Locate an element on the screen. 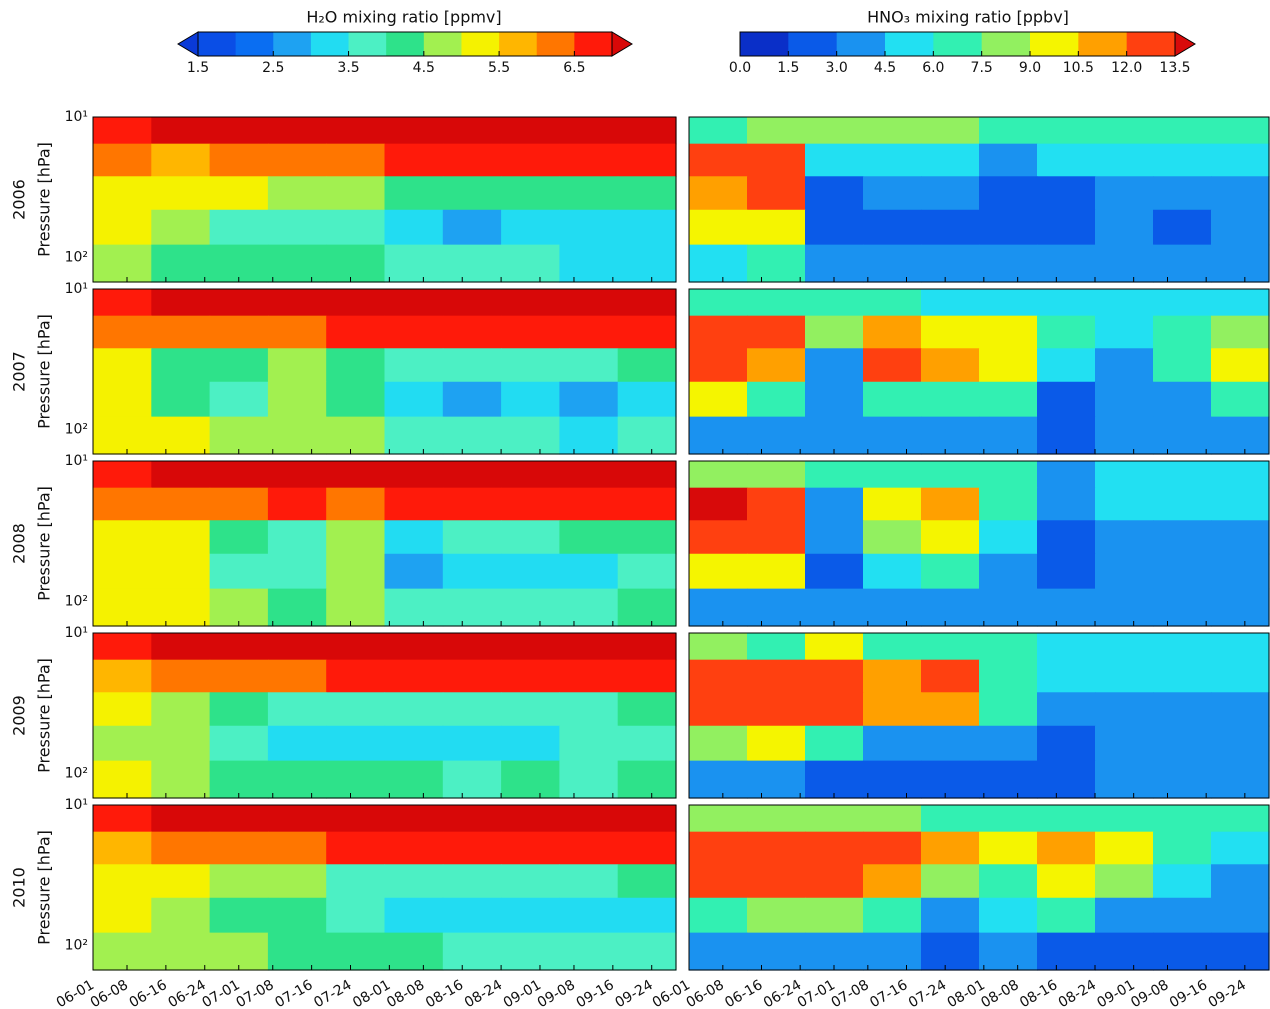 The width and height of the screenshot is (1270, 1009). colorbar-tick-label: 2.5 is located at coordinates (273, 68).